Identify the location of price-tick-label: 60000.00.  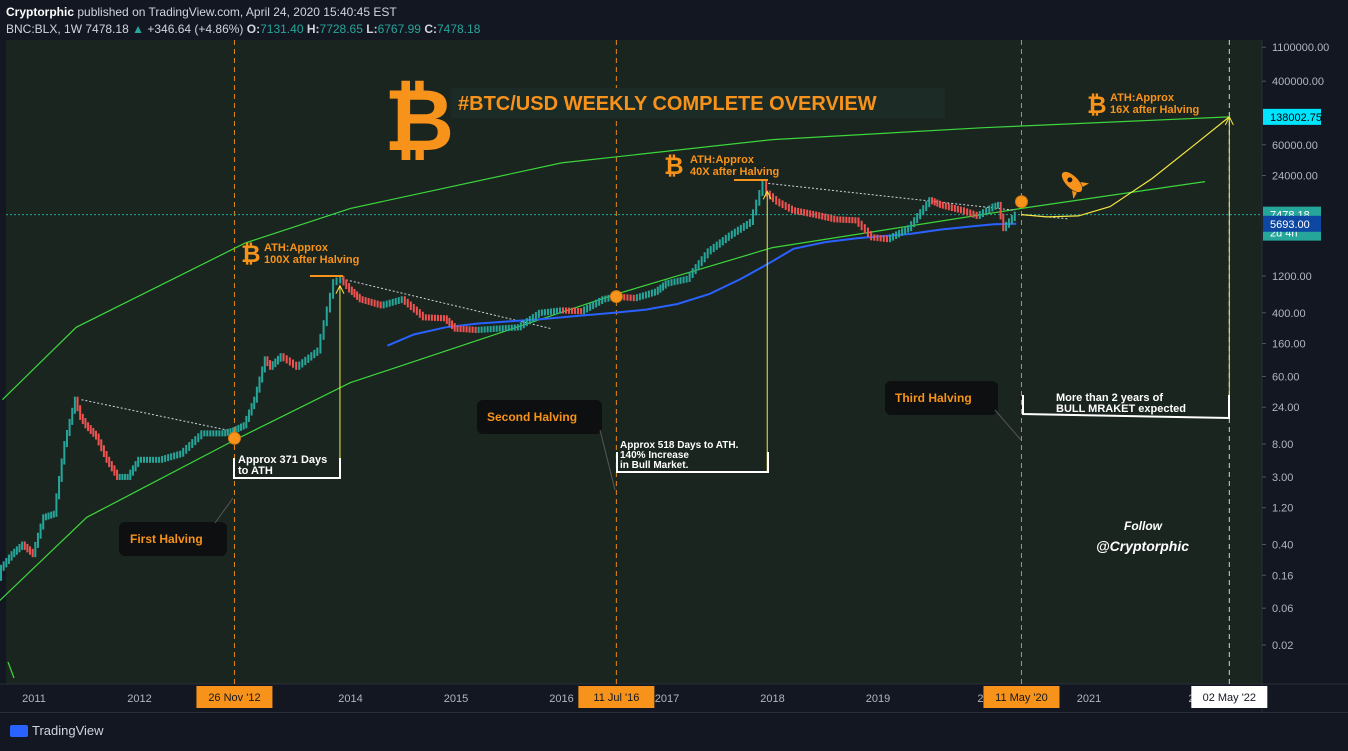
(1295, 146).